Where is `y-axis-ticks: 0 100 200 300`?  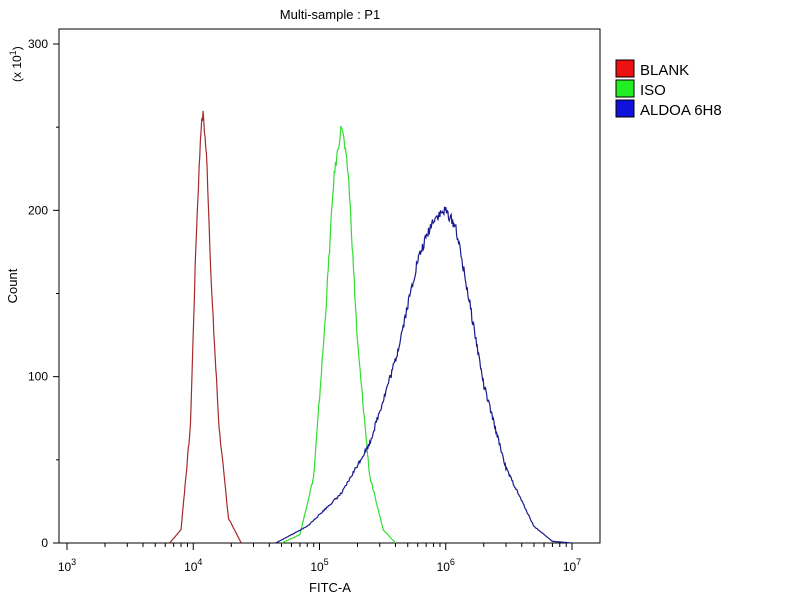 y-axis-ticks: 0 100 200 300 is located at coordinates (43, 293).